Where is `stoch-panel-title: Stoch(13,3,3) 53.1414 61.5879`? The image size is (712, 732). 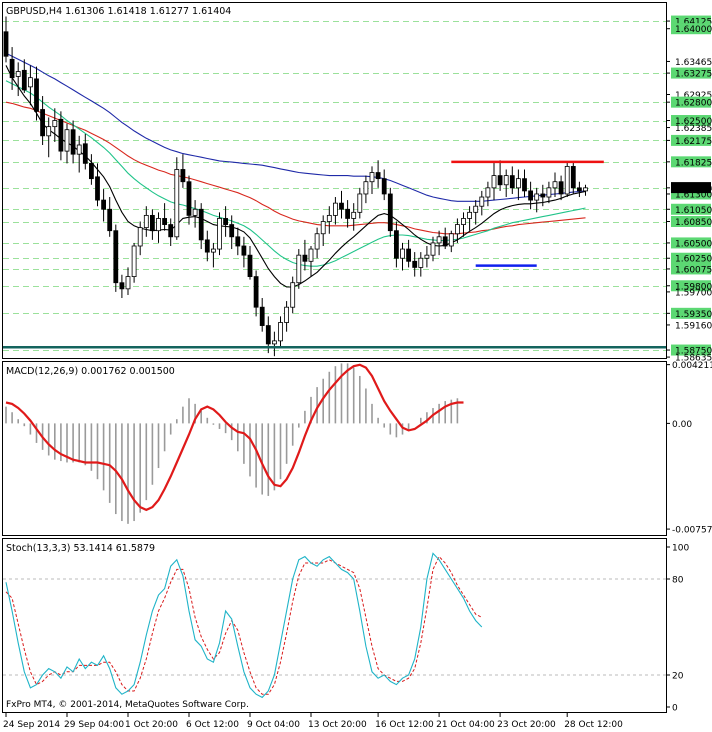
stoch-panel-title: Stoch(13,3,3) 53.1414 61.5879 is located at coordinates (80, 548).